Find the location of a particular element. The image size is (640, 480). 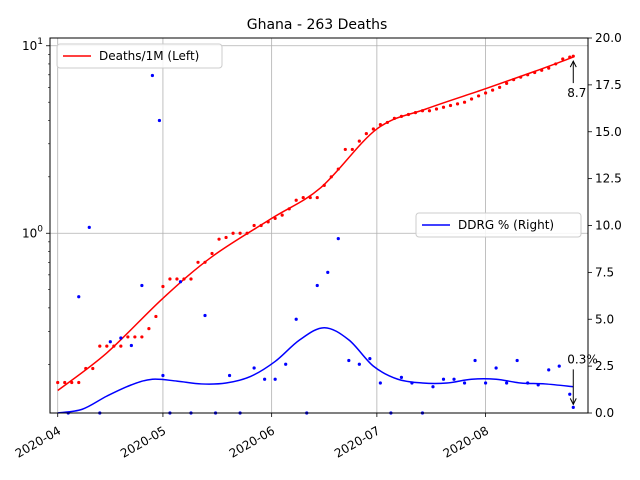

annotation-arrowhead is located at coordinates (573, 63).